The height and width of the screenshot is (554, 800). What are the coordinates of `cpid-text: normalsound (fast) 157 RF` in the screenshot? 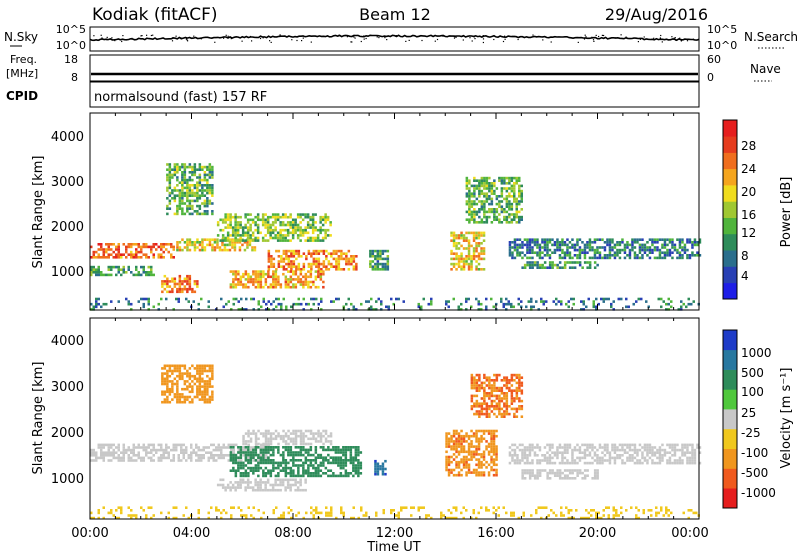 It's located at (180, 97).